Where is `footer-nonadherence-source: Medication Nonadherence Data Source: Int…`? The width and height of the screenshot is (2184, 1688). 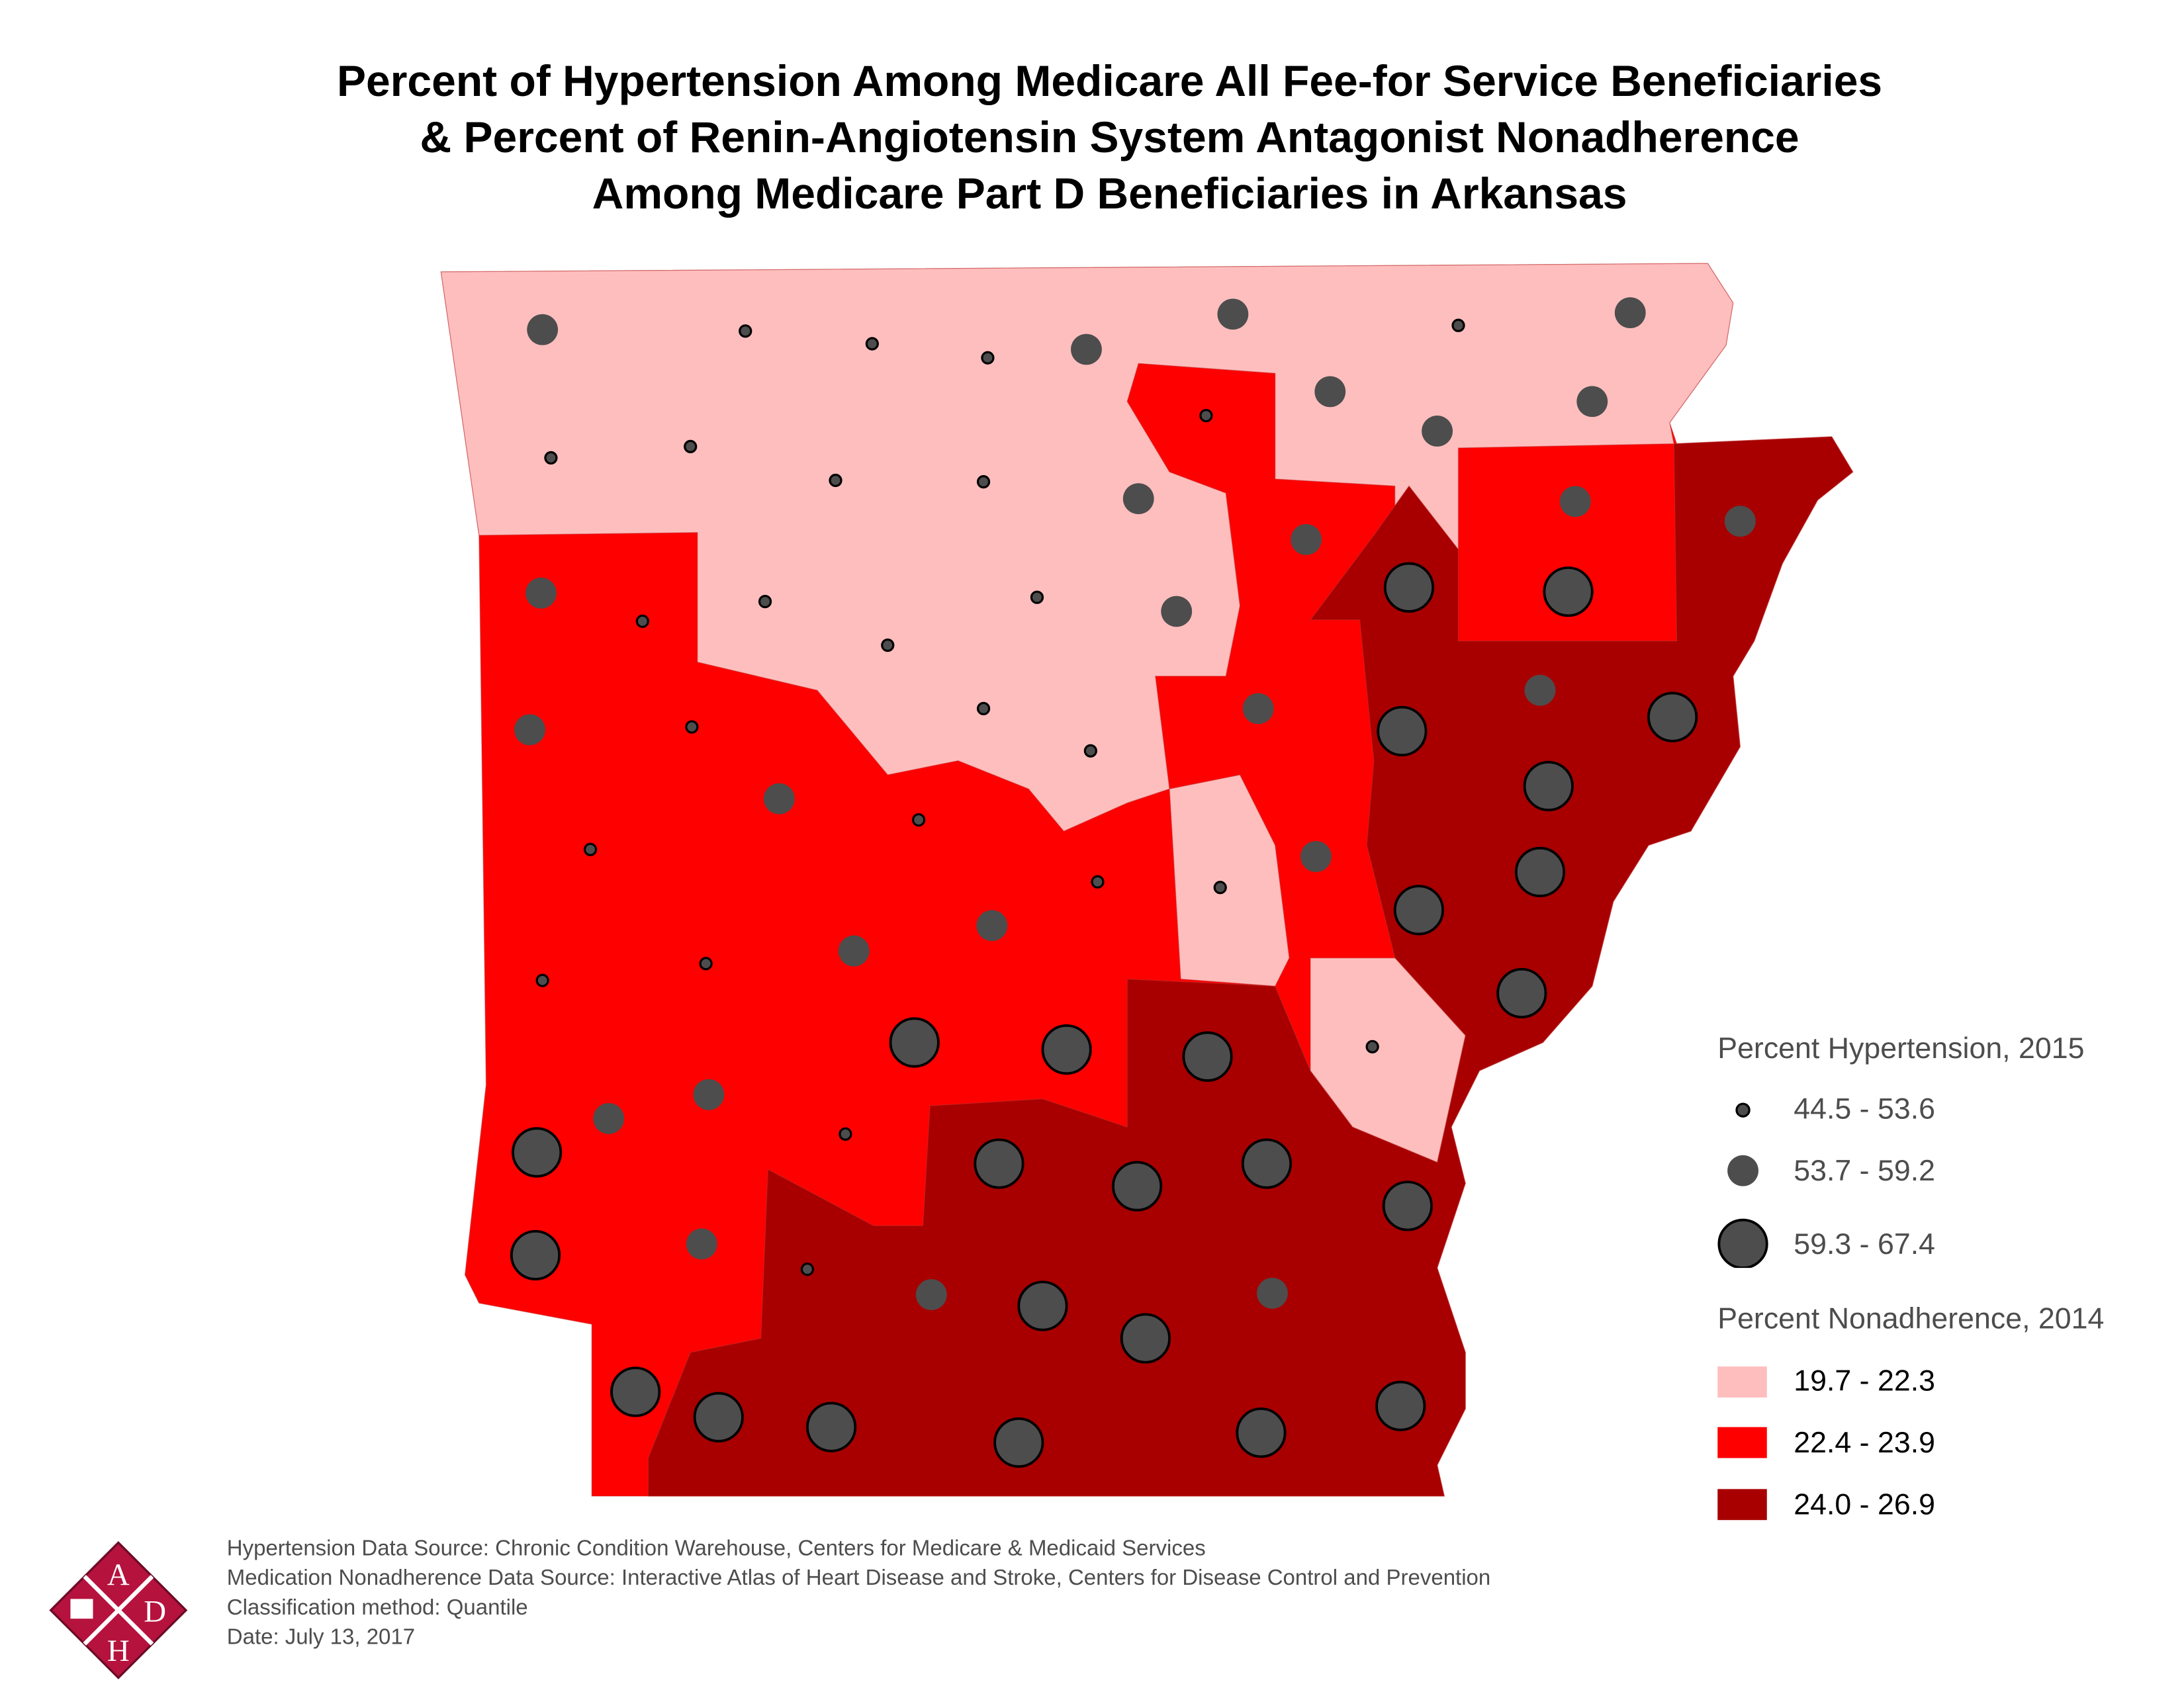 footer-nonadherence-source: Medication Nonadherence Data Source: Int… is located at coordinates (859, 1578).